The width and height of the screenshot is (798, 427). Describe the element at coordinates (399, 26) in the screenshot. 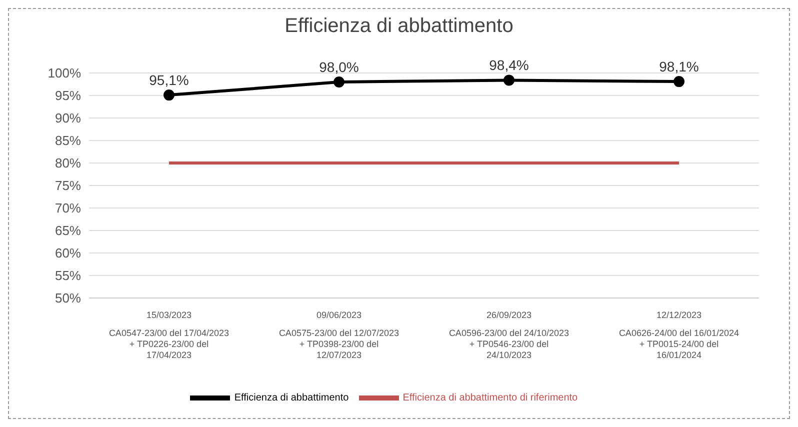

I see `chart-title: Efficienza di abbattimento` at that location.